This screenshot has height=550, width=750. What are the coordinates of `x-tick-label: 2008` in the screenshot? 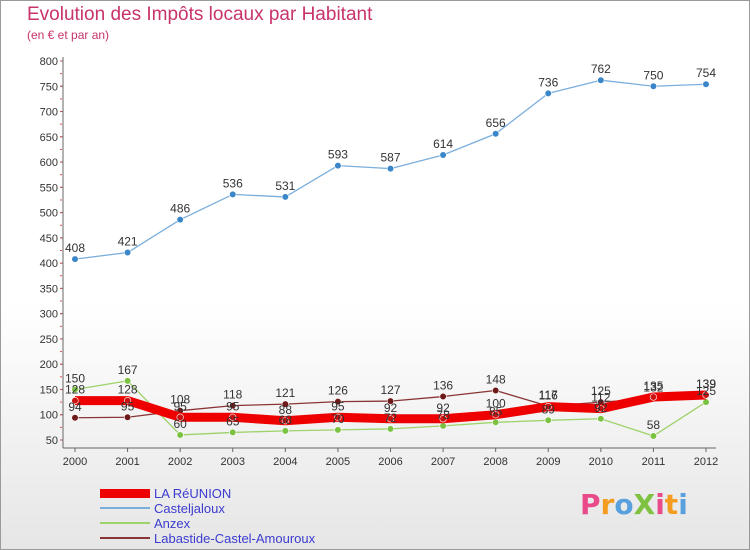 It's located at (495, 462).